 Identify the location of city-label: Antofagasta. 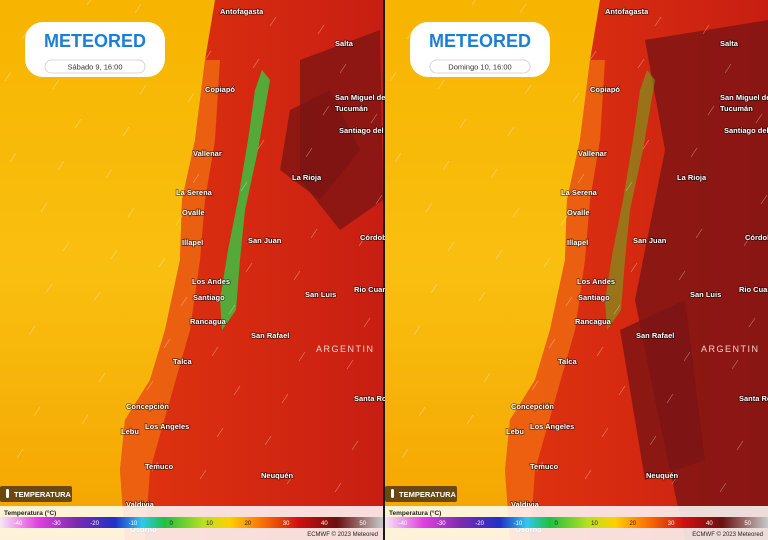
(627, 11).